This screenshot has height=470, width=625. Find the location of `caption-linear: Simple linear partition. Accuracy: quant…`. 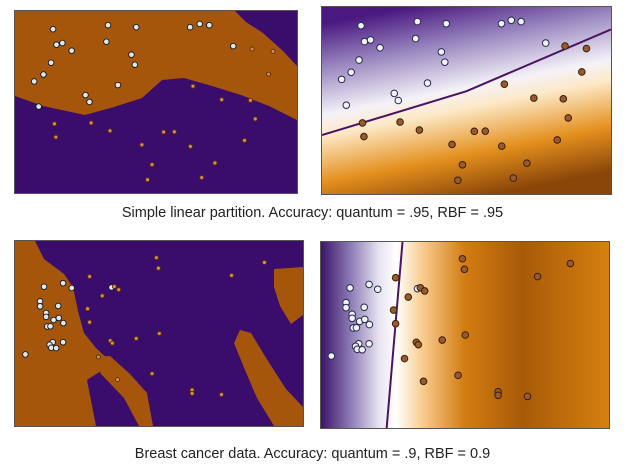

caption-linear: Simple linear partition. Accuracy: quant… is located at coordinates (312, 213).